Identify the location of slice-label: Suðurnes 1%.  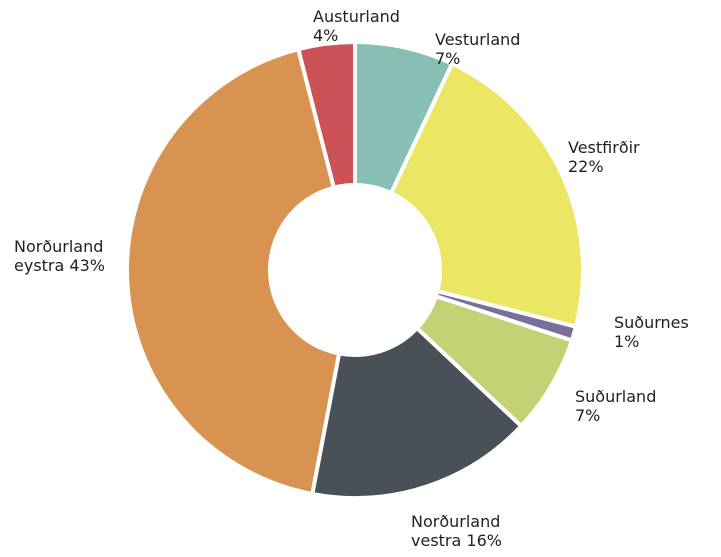
(659, 332).